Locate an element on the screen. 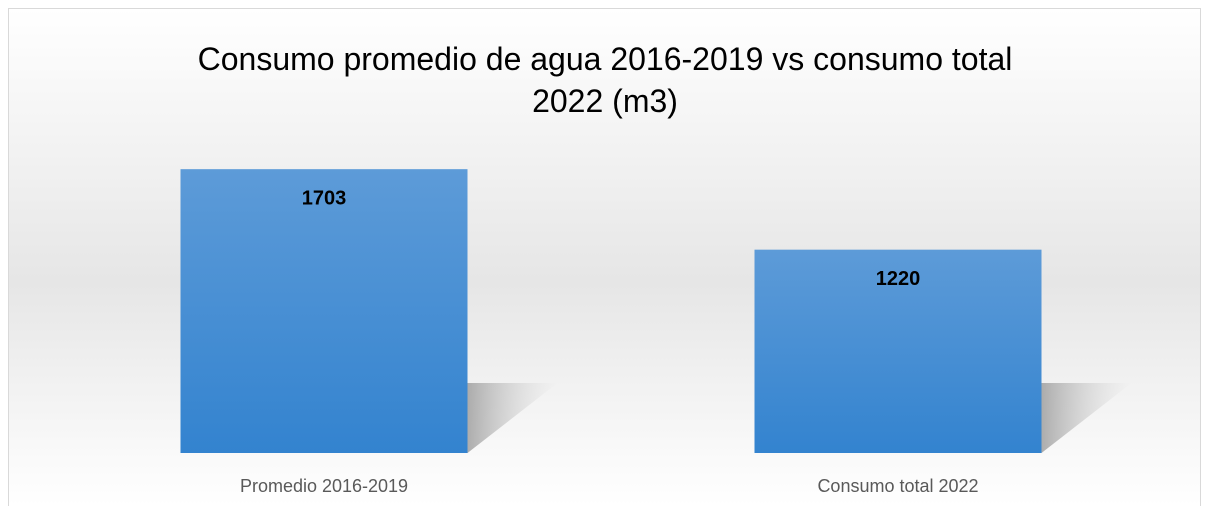 Image resolution: width=1211 pixels, height=506 pixels. x-tick-label: Consumo total 2022 is located at coordinates (897, 486).